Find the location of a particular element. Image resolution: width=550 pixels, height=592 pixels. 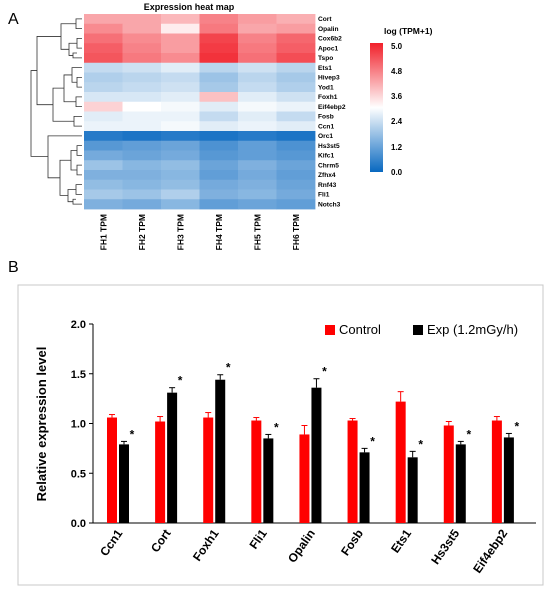

x-tick-label: Ccn1 is located at coordinates (111, 542).